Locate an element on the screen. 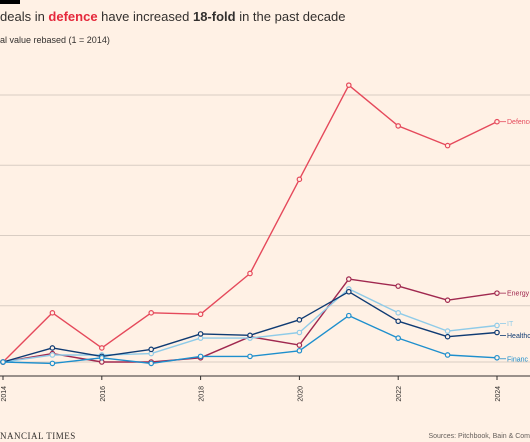 The width and height of the screenshot is (530, 442). title-highlight: defence is located at coordinates (73, 16).